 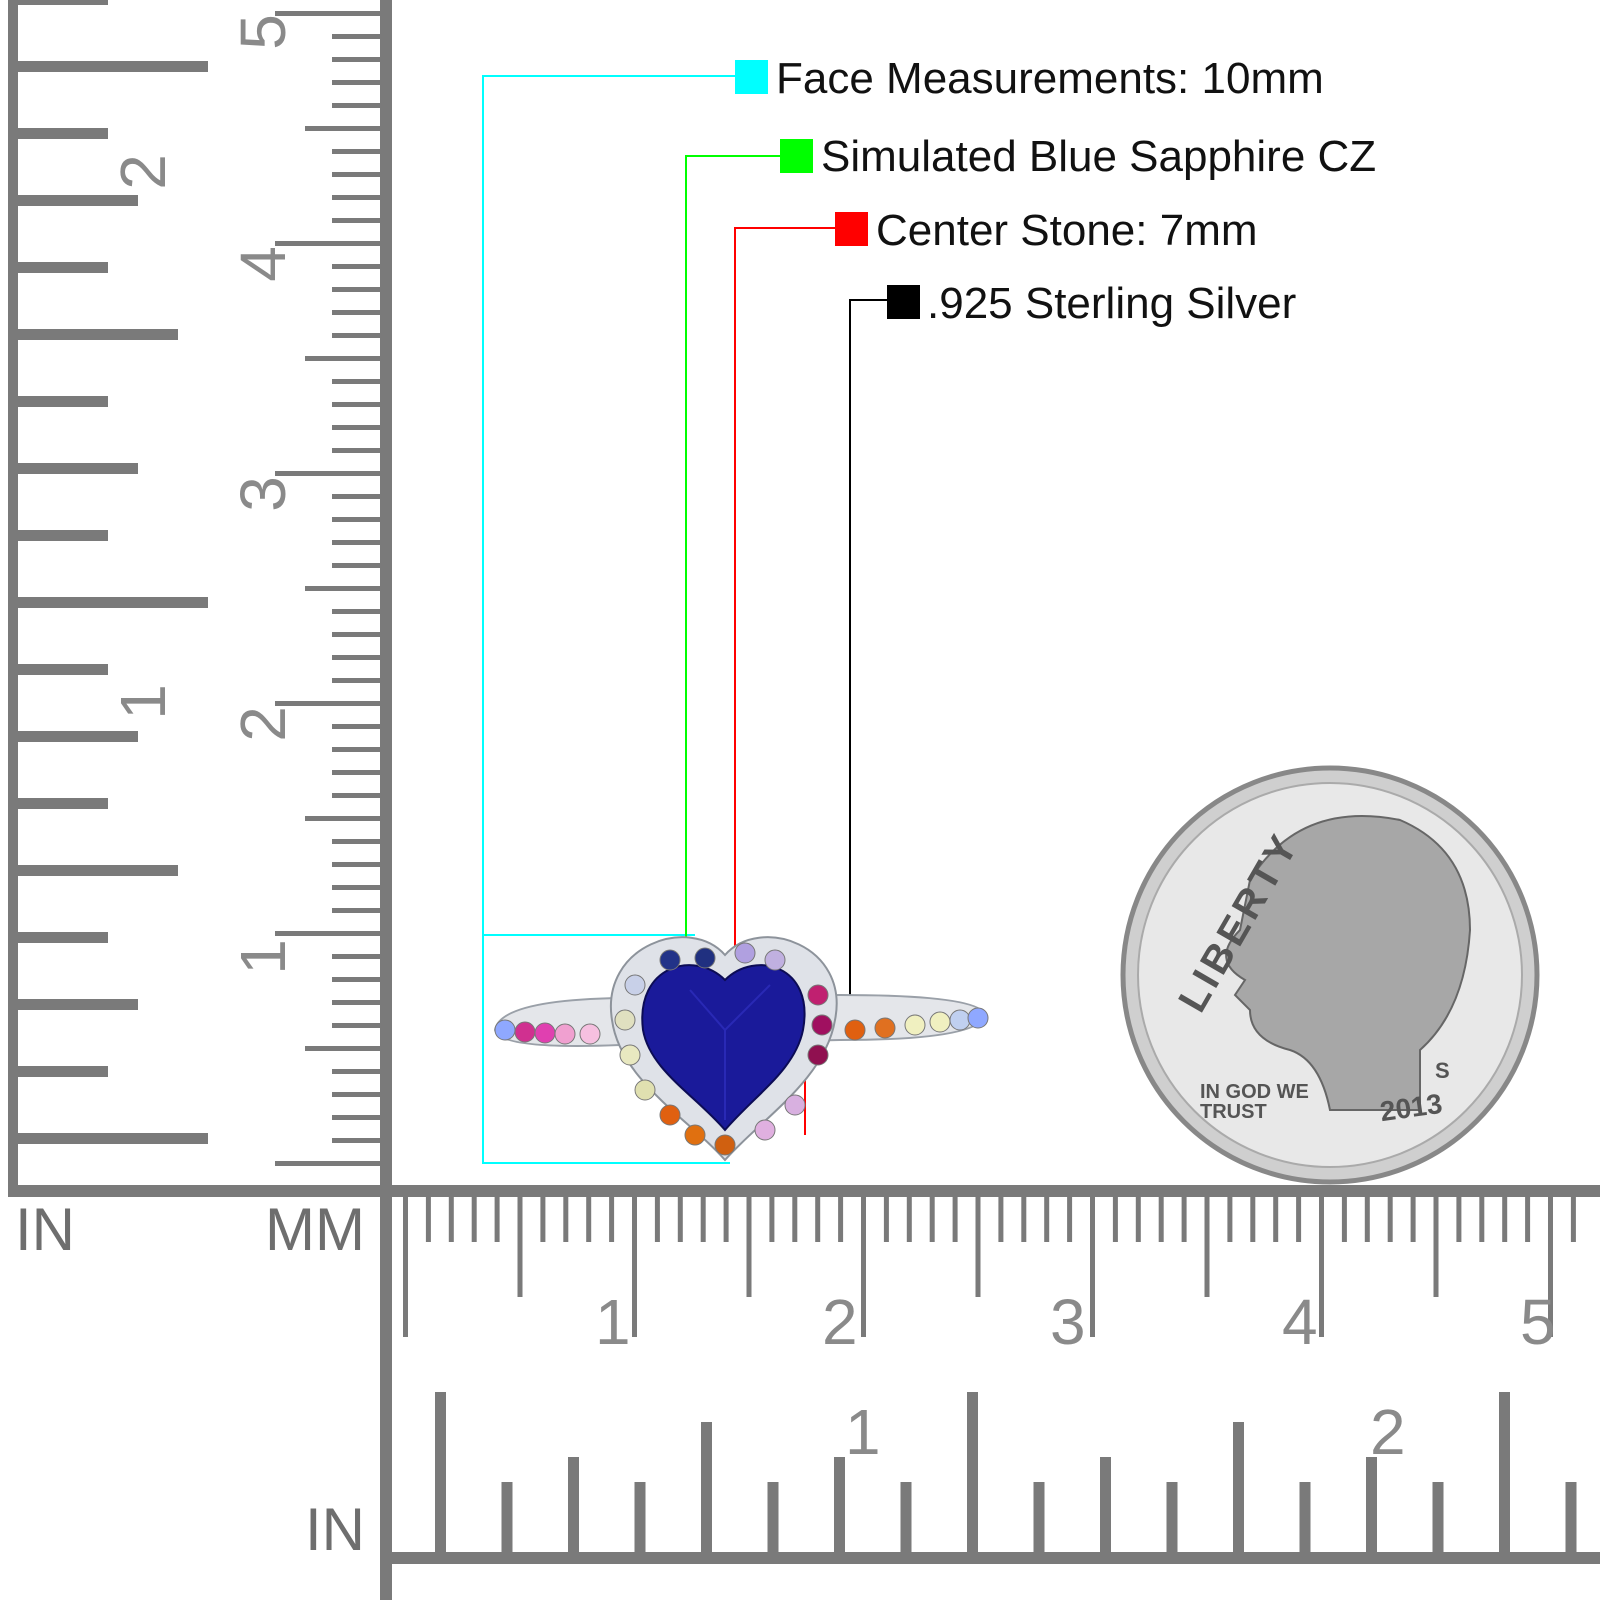 What do you see at coordinates (335, 1529) in the screenshot?
I see `unit-in-bottom: IN` at bounding box center [335, 1529].